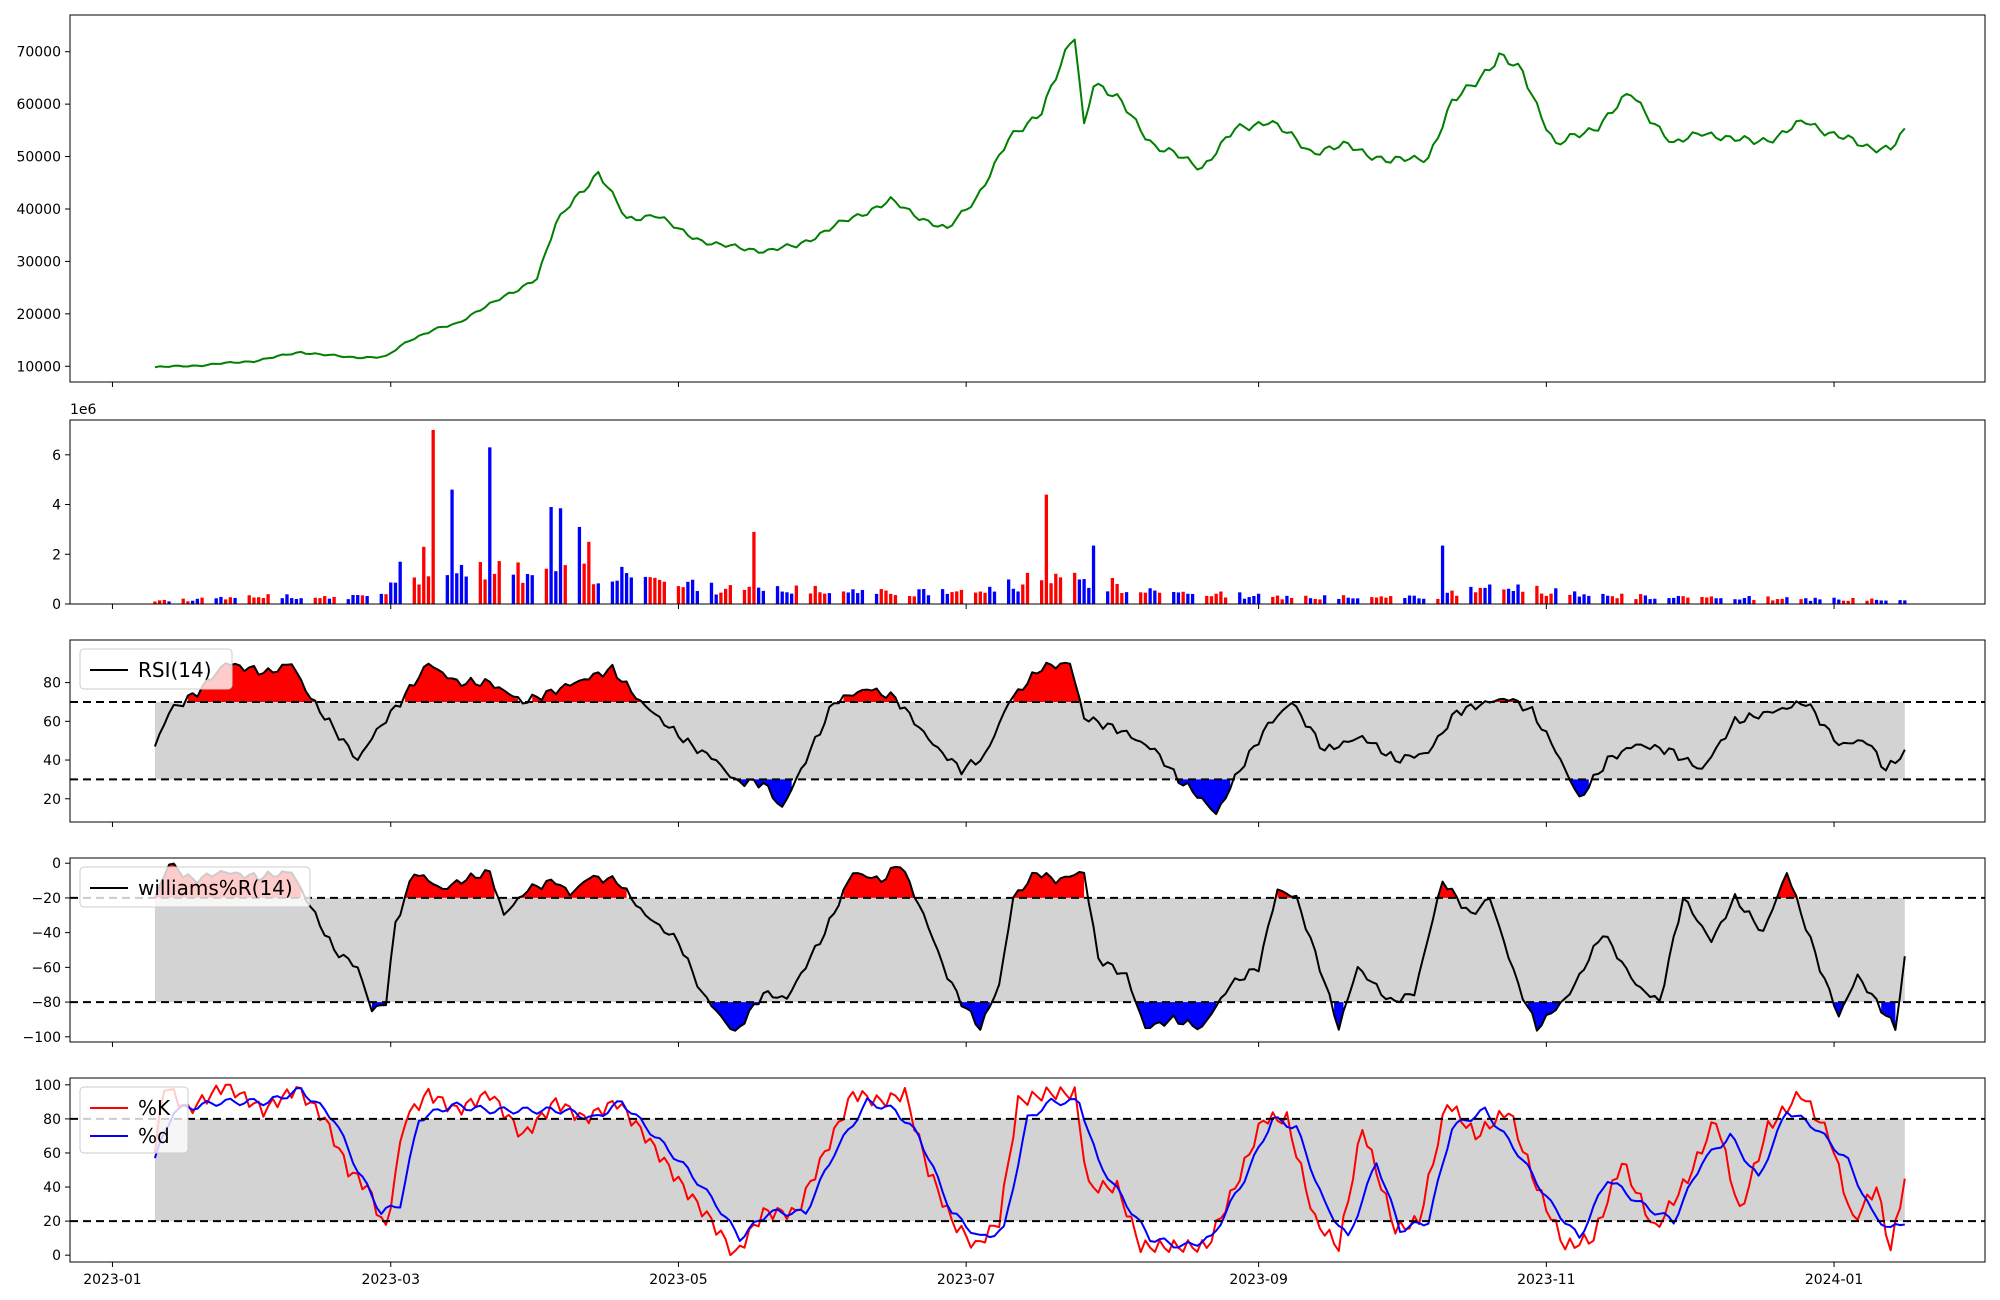 The image size is (2000, 1300). I want to click on legend-label: %K, so click(154, 1108).